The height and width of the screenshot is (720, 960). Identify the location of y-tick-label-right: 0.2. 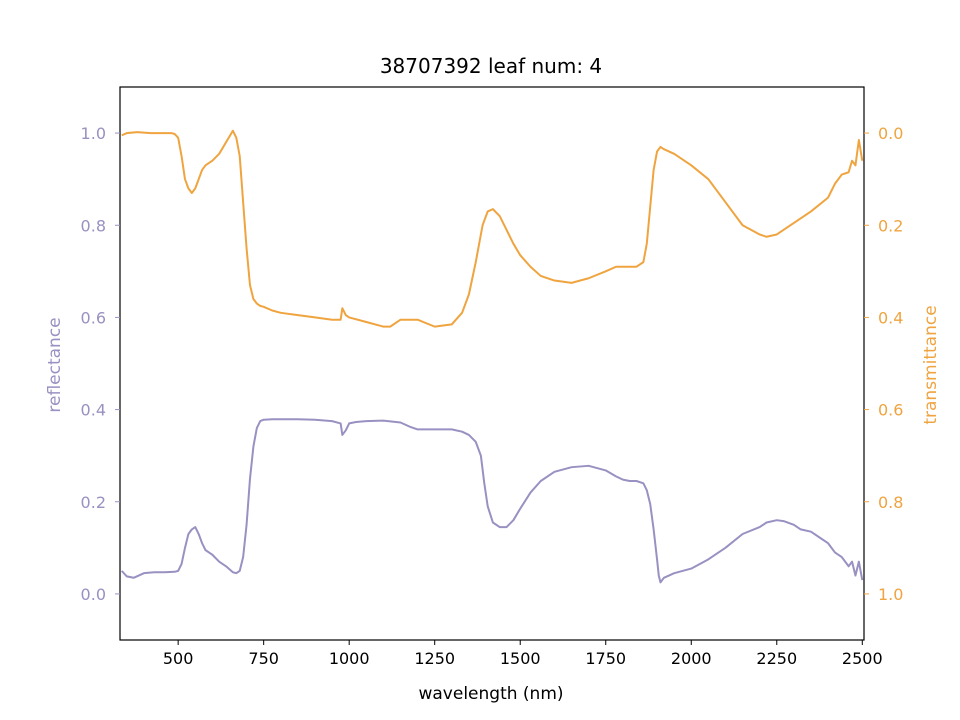
(890, 225).